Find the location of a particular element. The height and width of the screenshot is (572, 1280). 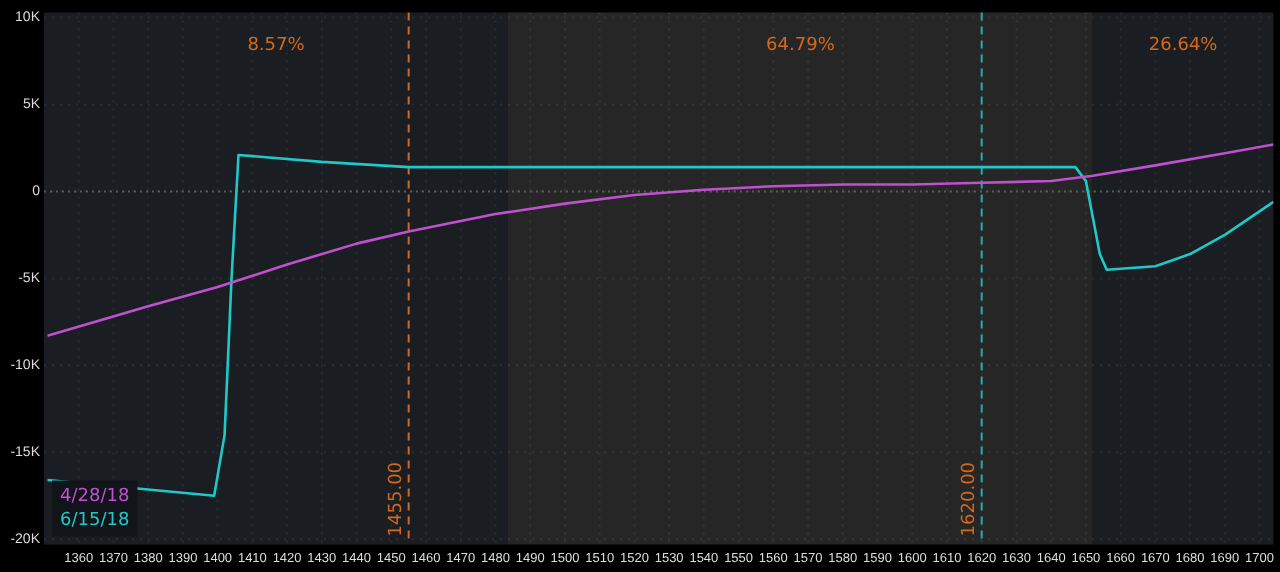

text: 4/28/18 is located at coordinates (95, 497).